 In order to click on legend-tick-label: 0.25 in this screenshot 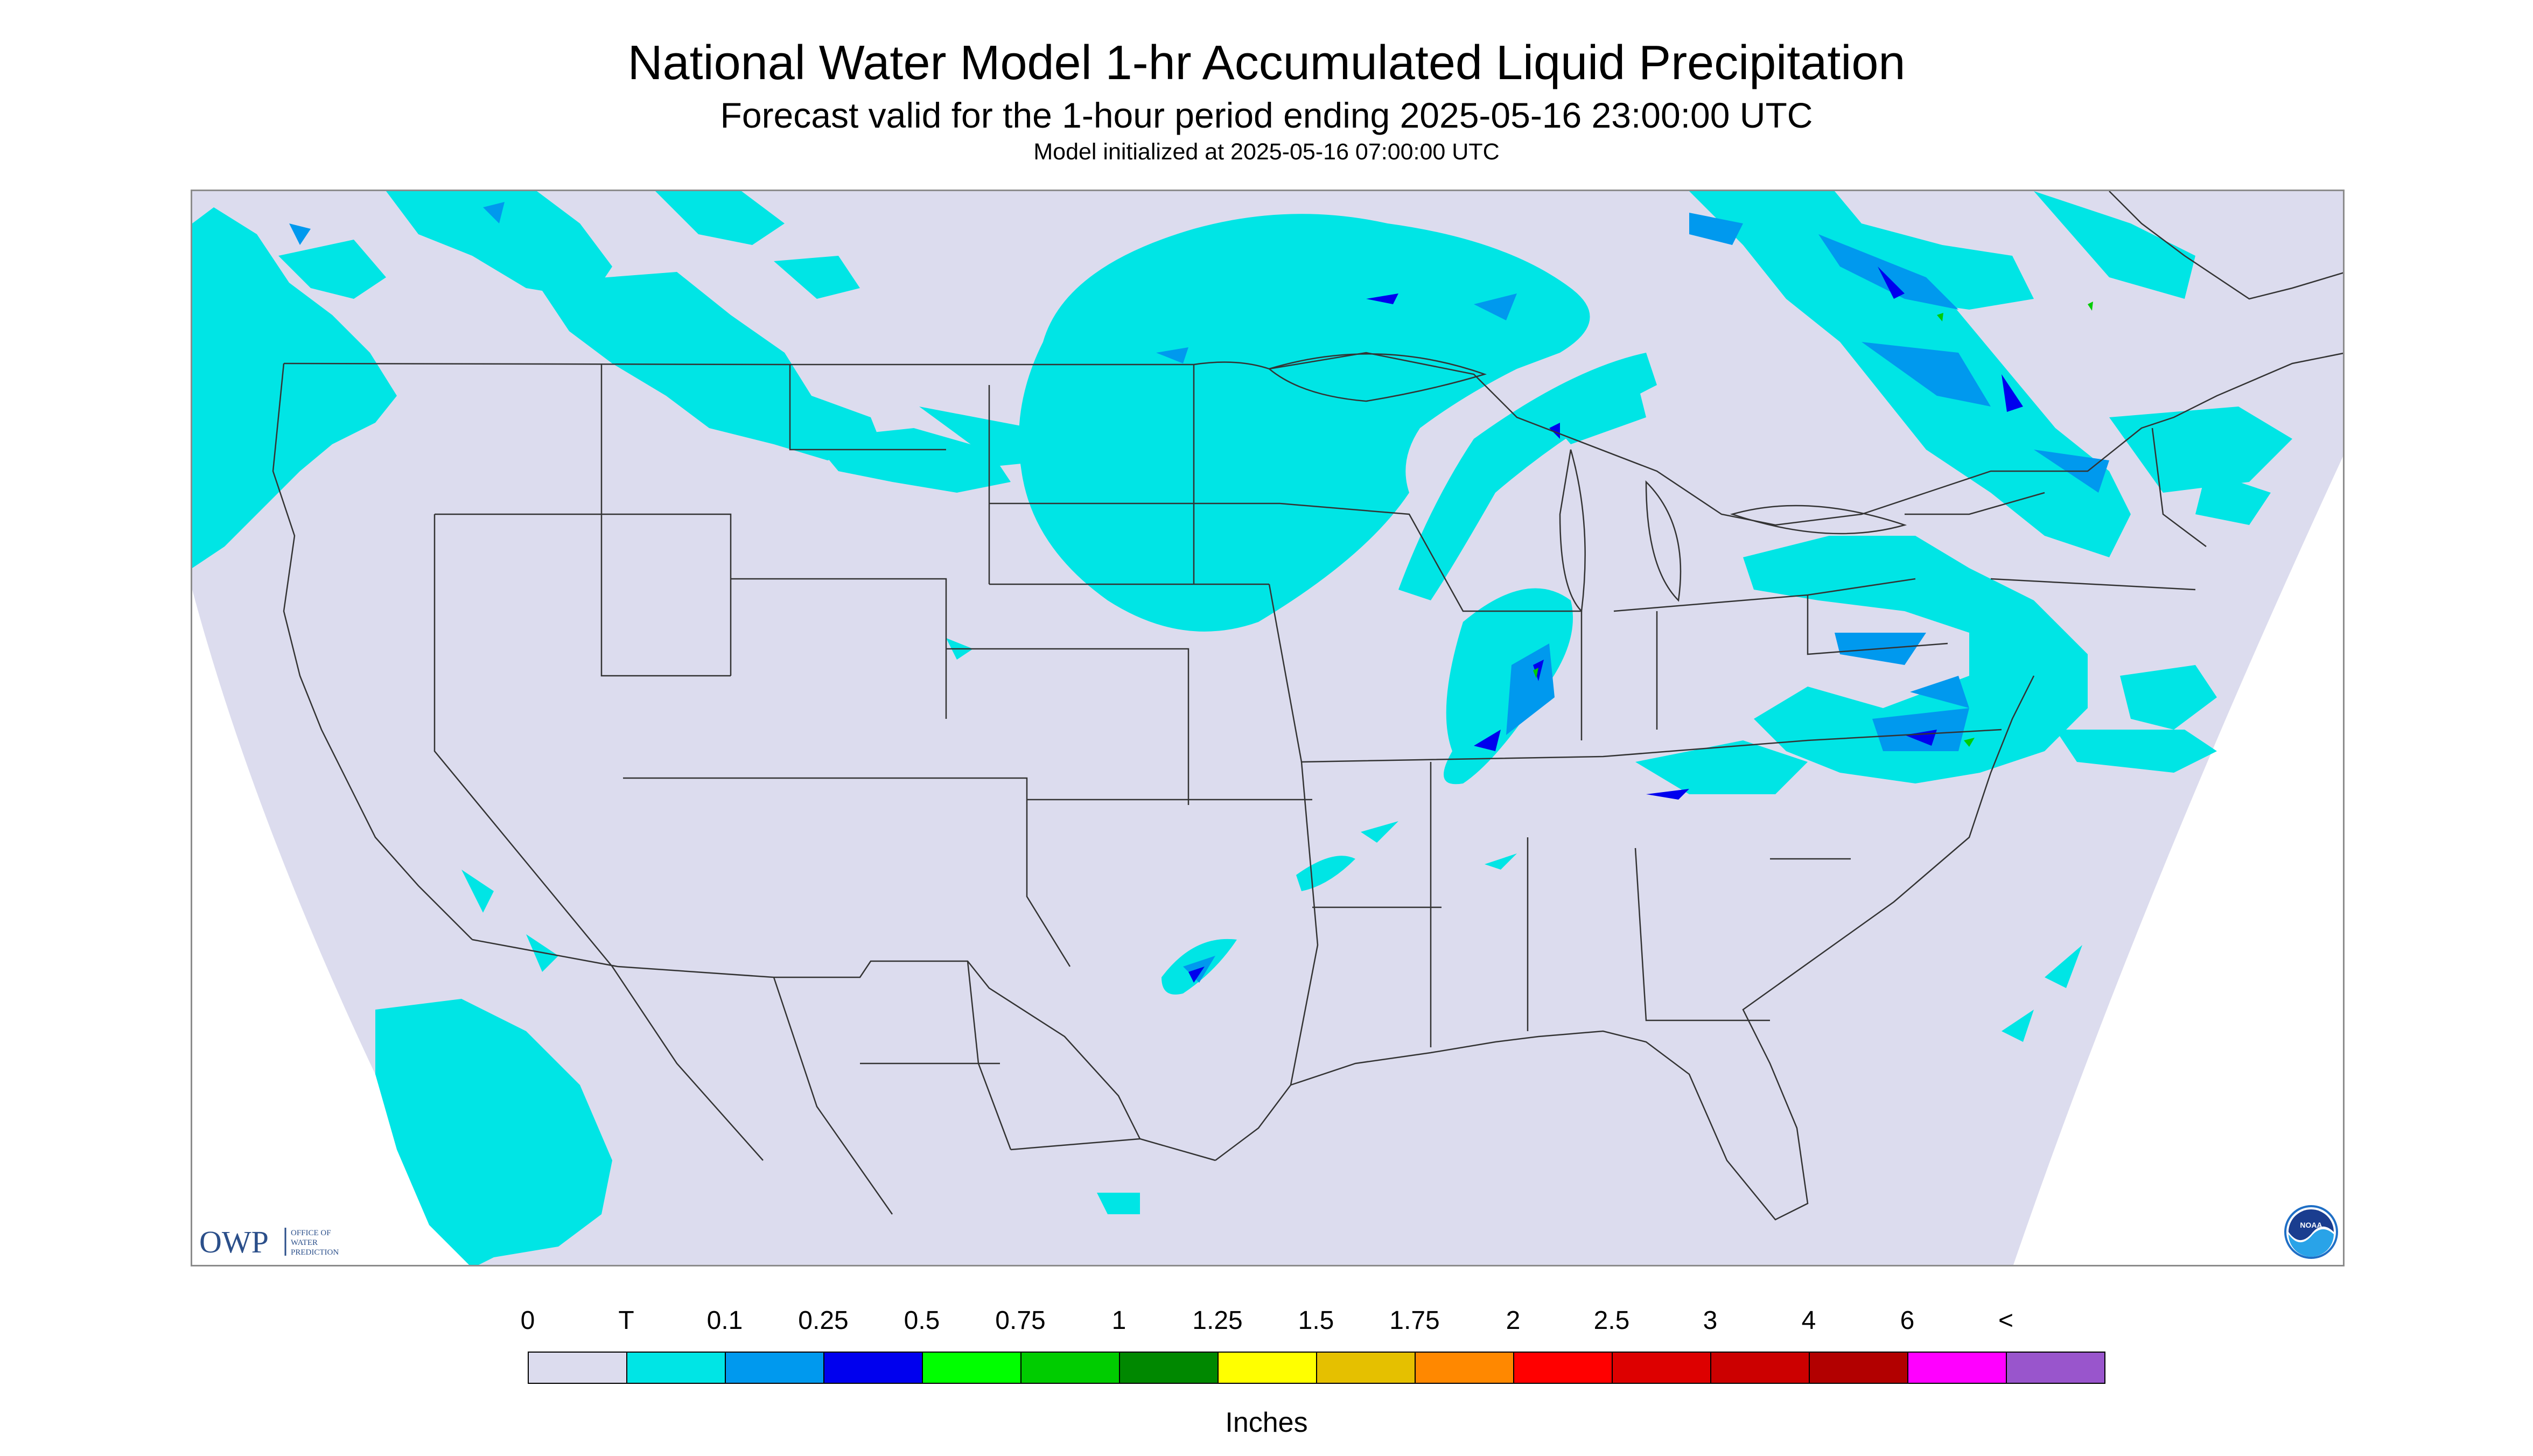, I will do `click(824, 1320)`.